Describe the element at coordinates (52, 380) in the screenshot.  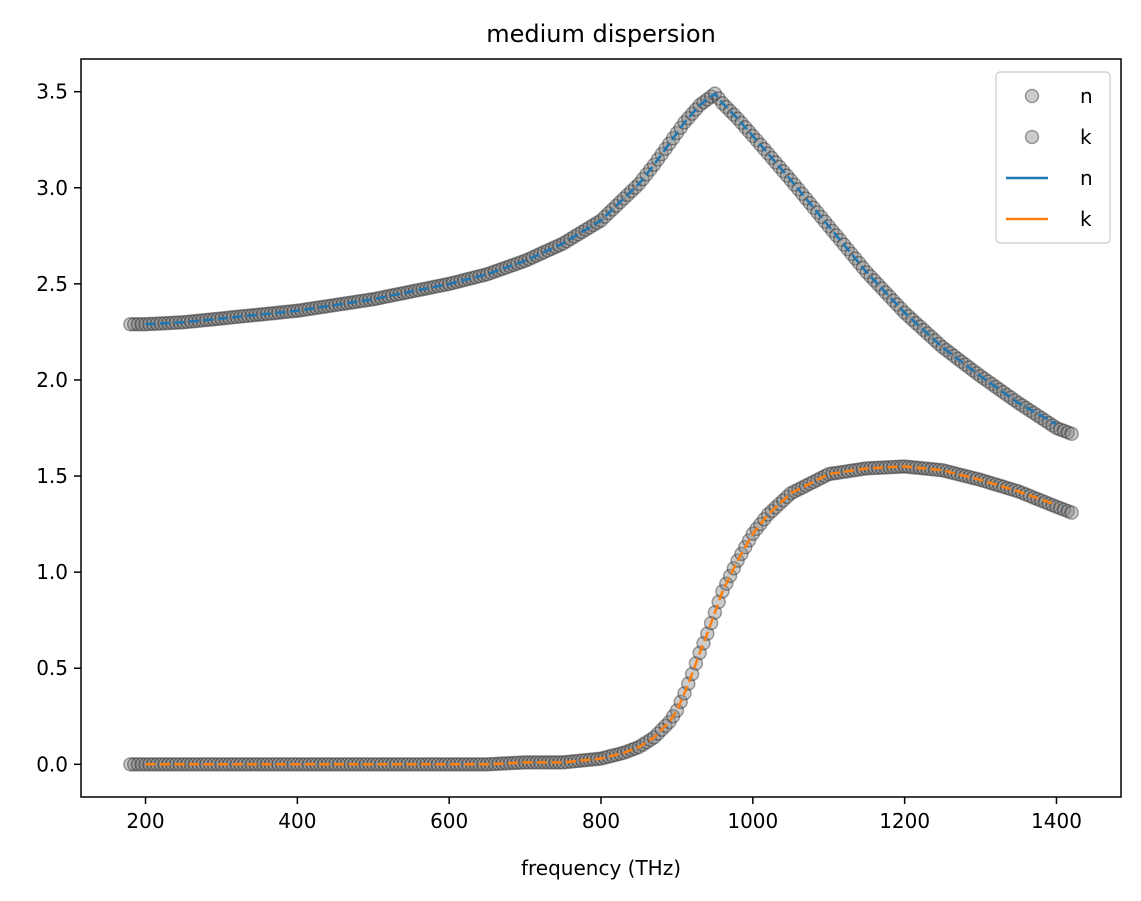
I see `y-tick-label: 2.0` at that location.